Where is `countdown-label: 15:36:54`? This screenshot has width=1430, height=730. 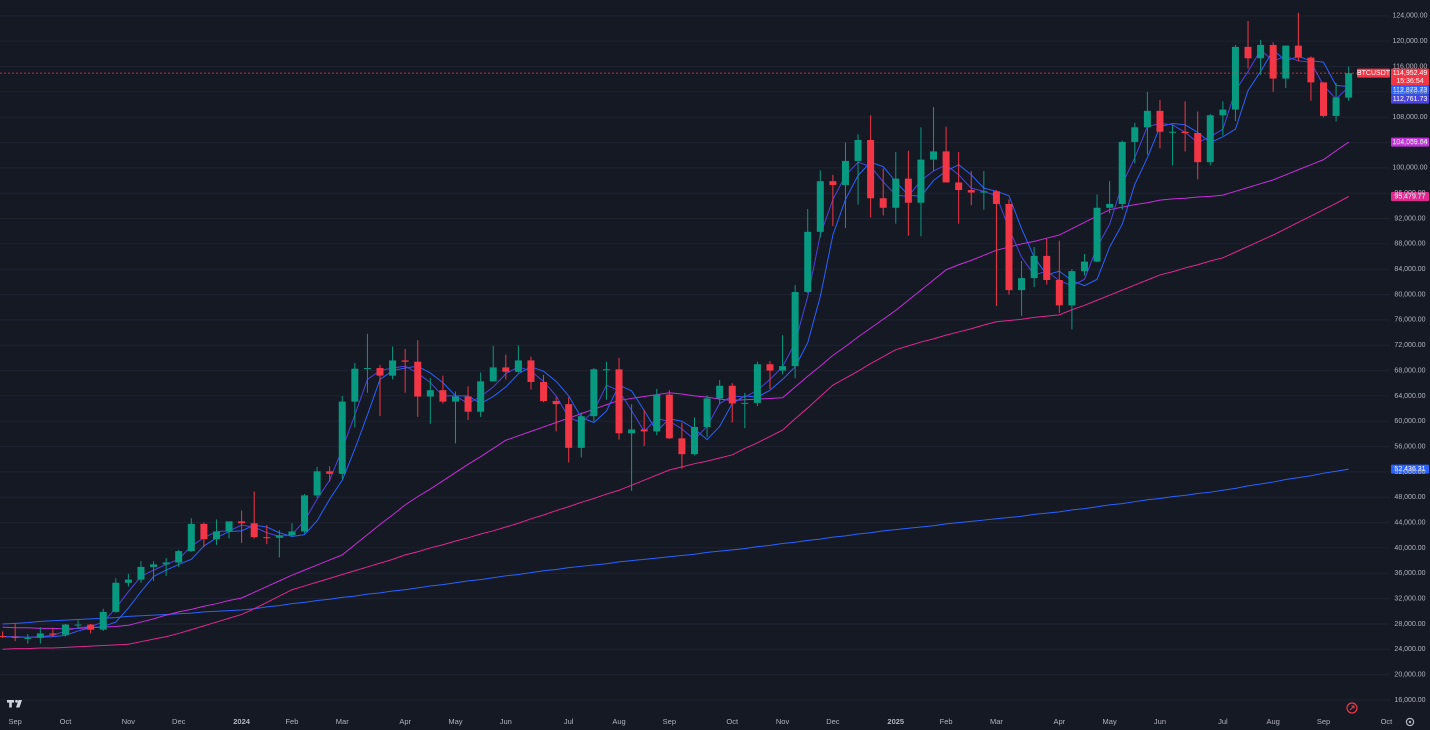 countdown-label: 15:36:54 is located at coordinates (1409, 81).